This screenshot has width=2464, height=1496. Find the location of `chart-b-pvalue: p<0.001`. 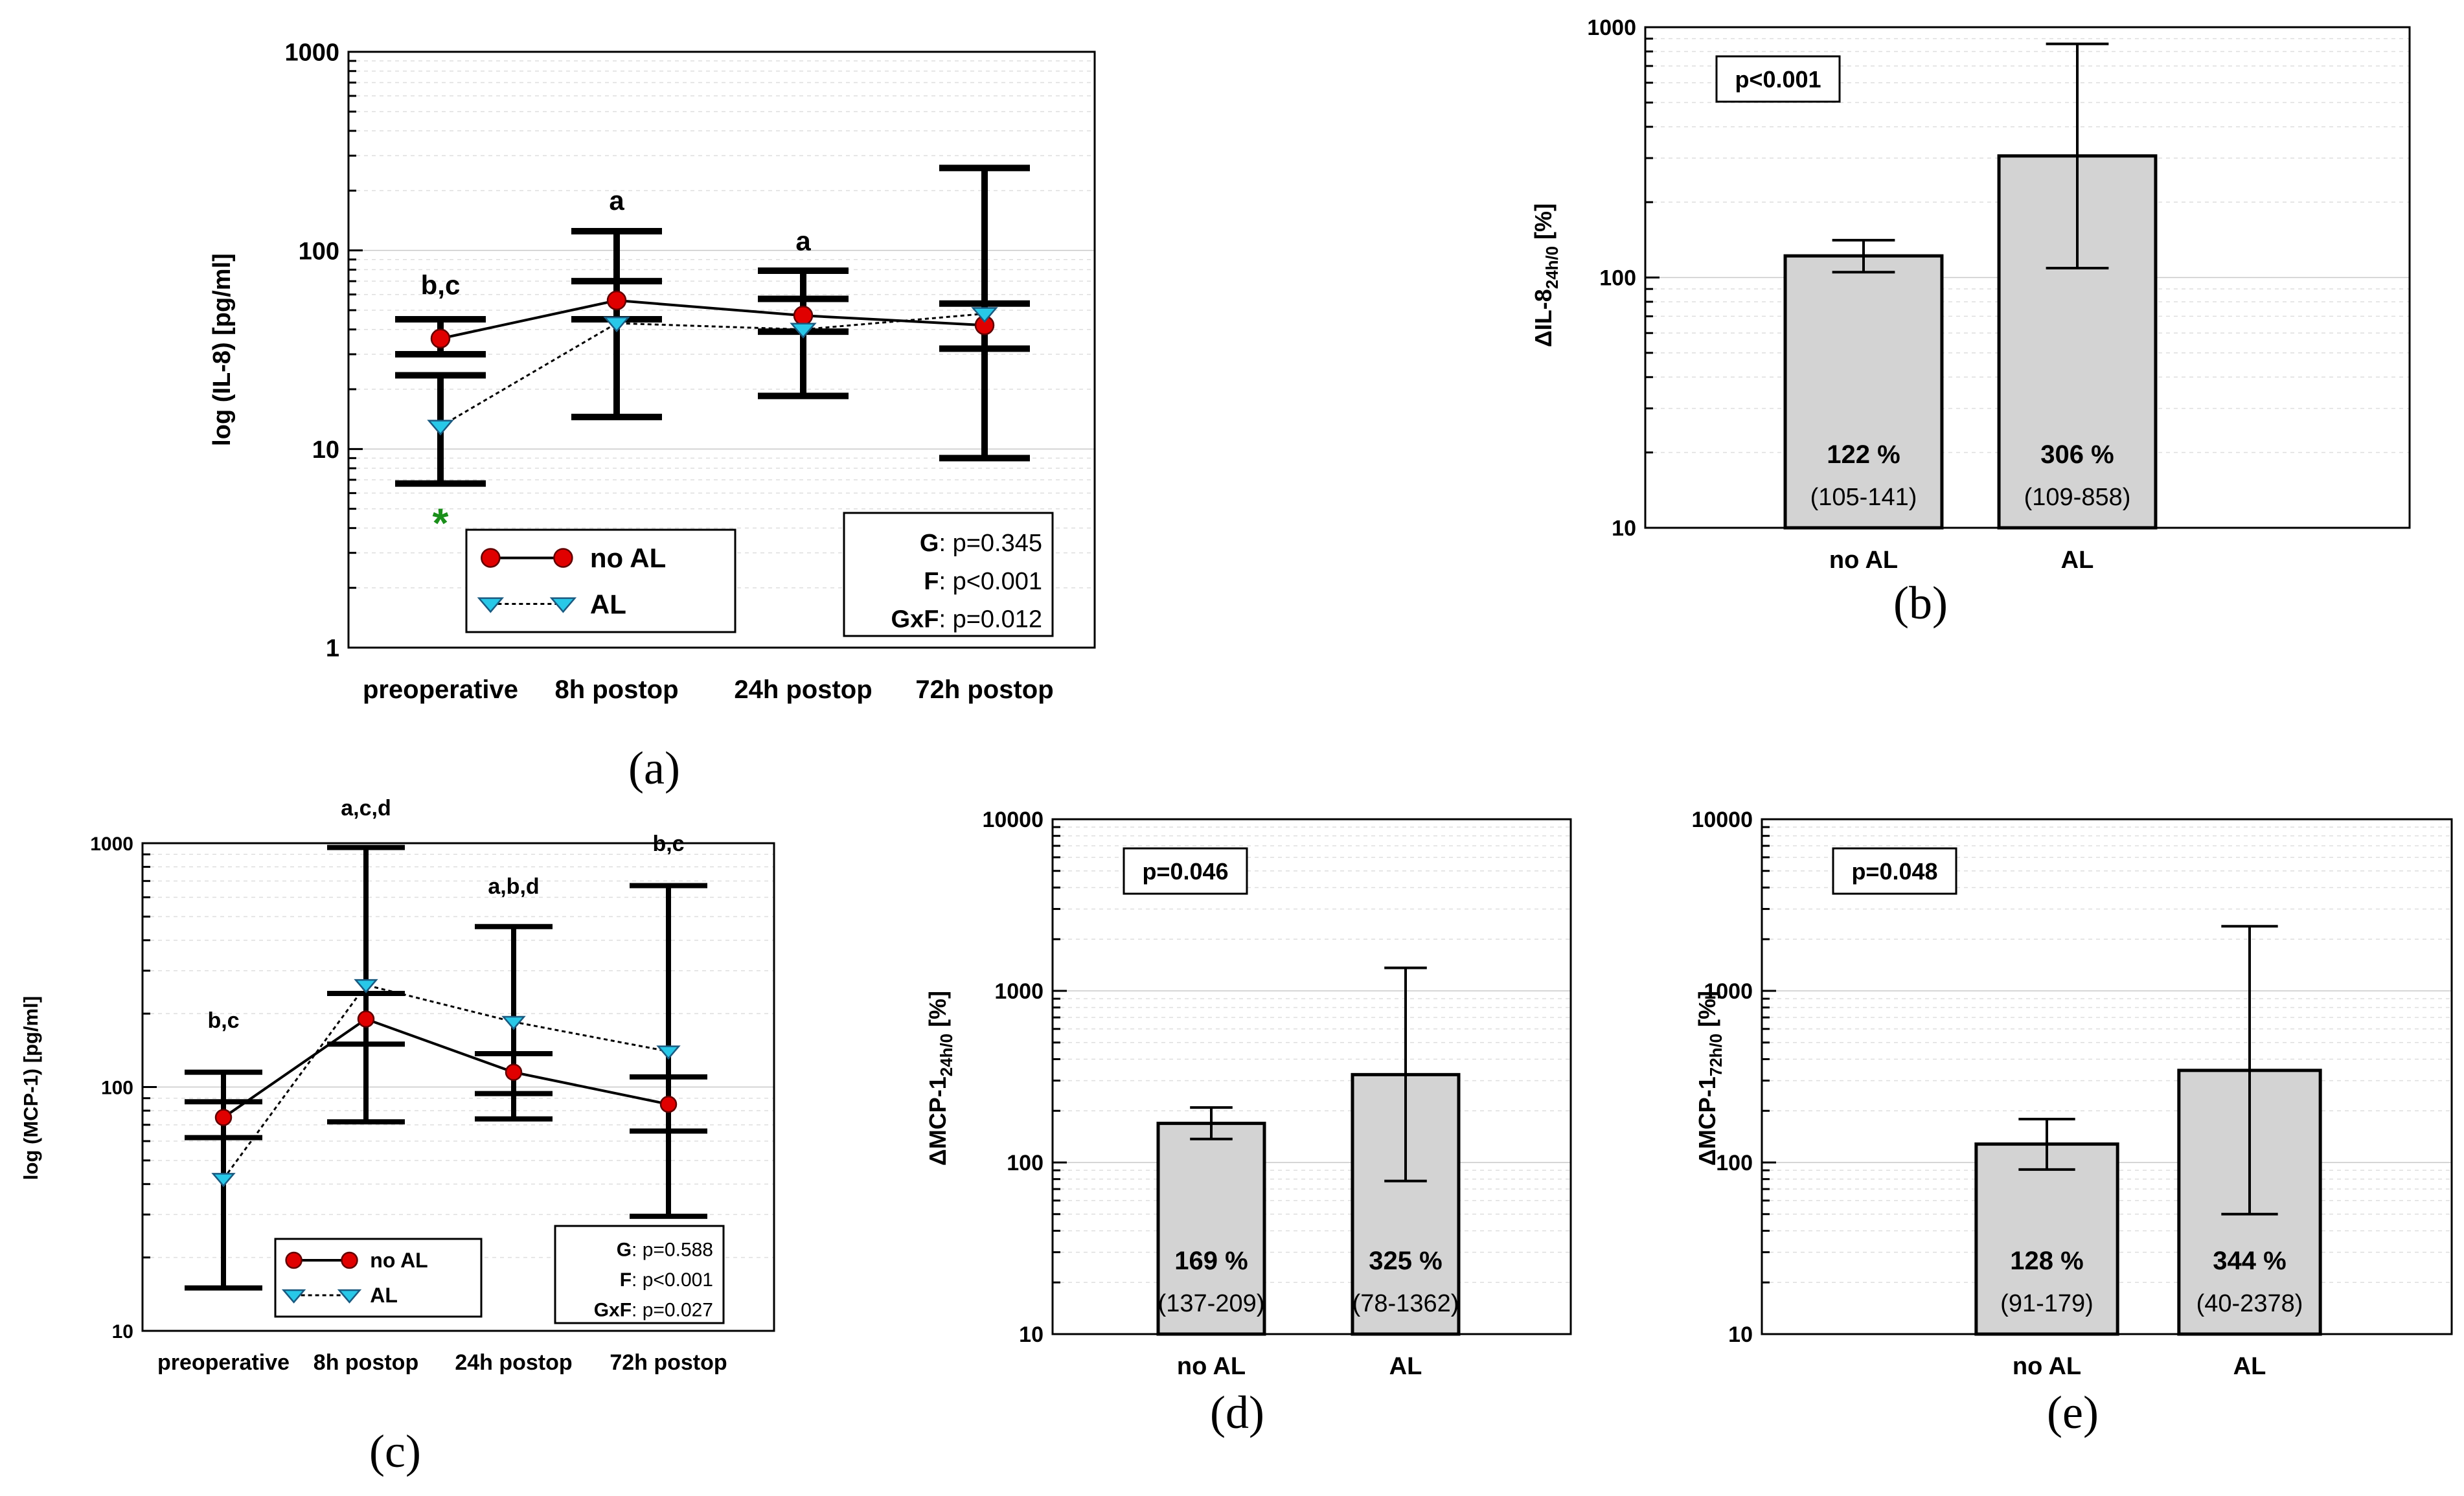

chart-b-pvalue: p<0.001 is located at coordinates (1778, 80).